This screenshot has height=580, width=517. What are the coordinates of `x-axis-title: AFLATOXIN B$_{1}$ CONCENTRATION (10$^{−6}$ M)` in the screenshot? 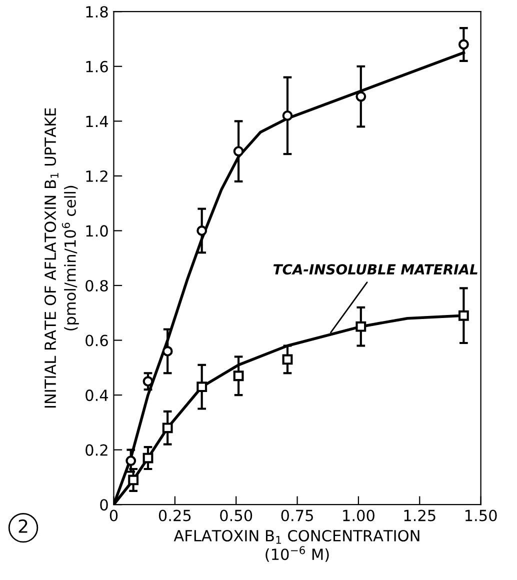 It's located at (297, 546).